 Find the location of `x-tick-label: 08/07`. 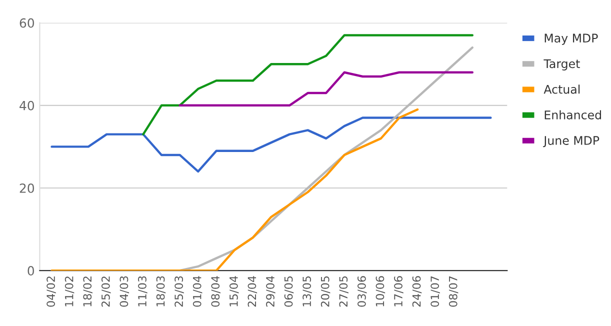

x-tick-label: 08/07 is located at coordinates (453, 291).